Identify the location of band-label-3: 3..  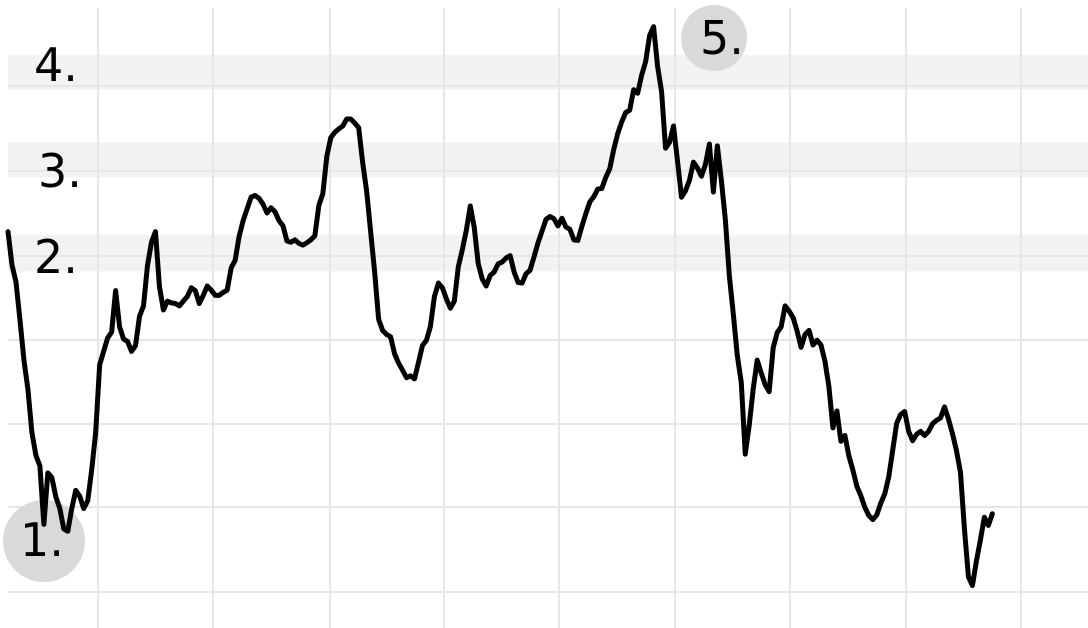
(60, 171).